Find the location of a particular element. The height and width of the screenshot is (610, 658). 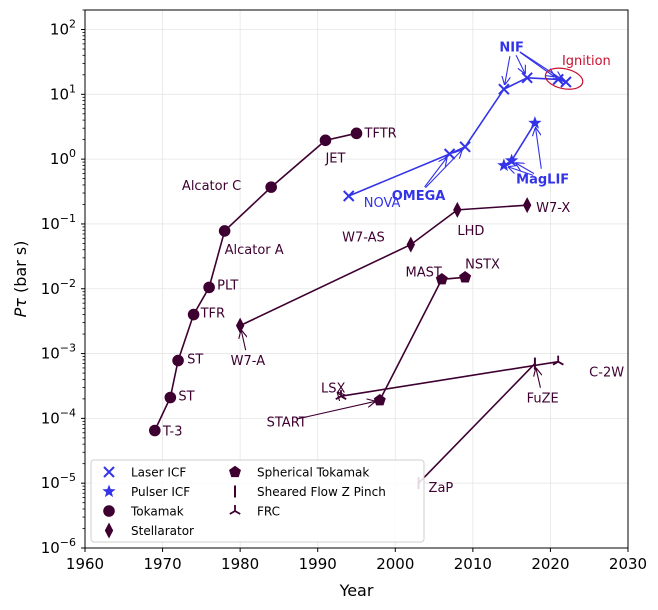

data-label: NSTX is located at coordinates (482, 264).